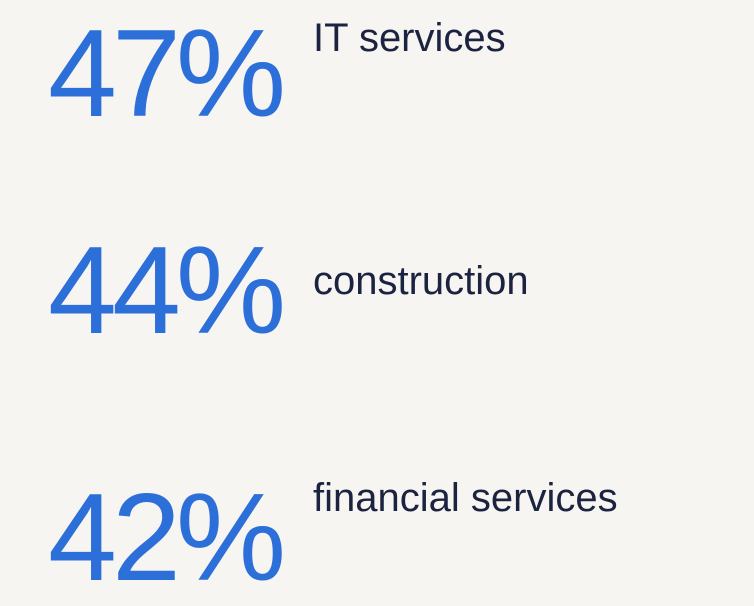 The height and width of the screenshot is (606, 754). I want to click on stat-label: construction, so click(421, 281).